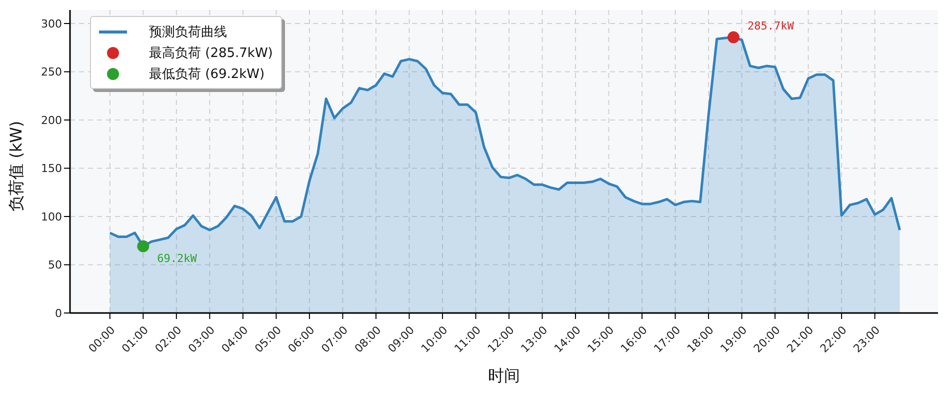 The width and height of the screenshot is (950, 393). Describe the element at coordinates (16, 166) in the screenshot. I see `y-axis-title: 负荷值 (kW)` at that location.